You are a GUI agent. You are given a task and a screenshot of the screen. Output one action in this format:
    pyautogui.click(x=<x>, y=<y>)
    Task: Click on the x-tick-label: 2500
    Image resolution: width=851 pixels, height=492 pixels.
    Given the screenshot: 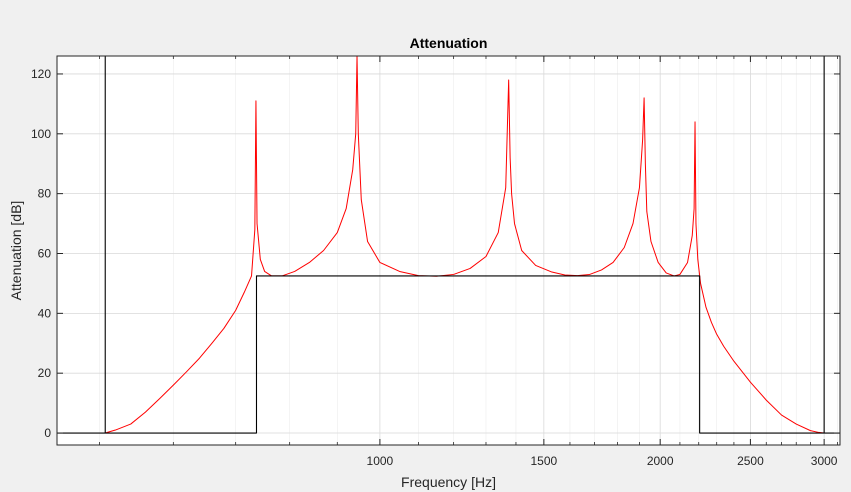 What is the action you would take?
    pyautogui.click(x=750, y=461)
    